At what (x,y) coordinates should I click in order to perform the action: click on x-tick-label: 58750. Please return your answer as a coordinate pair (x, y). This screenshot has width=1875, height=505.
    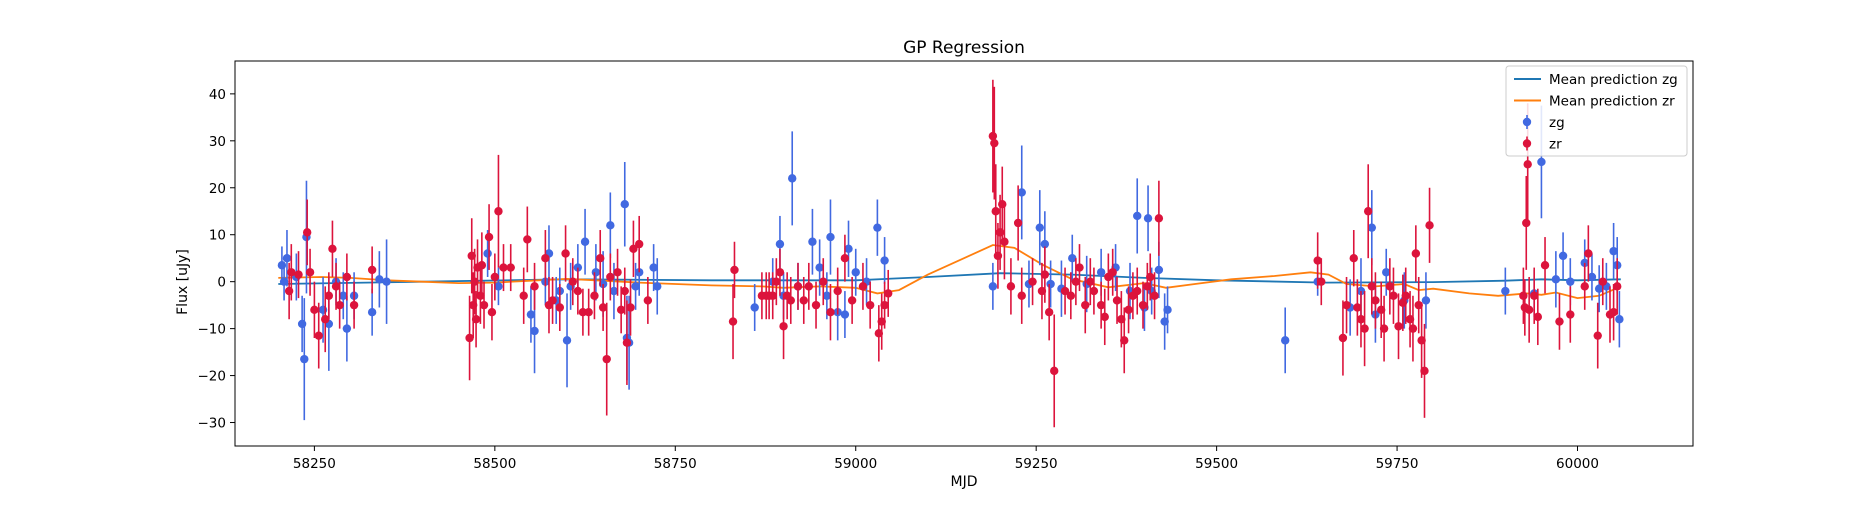
    Looking at the image, I should click on (675, 464).